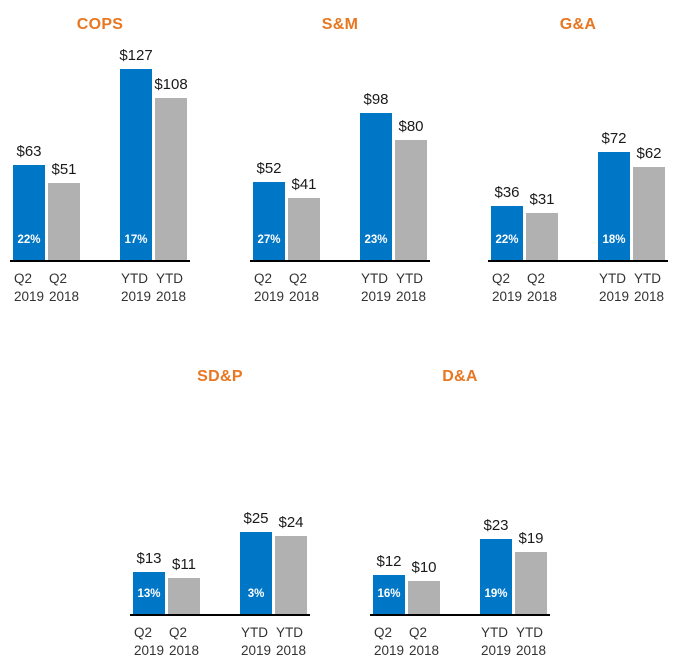  I want to click on bar-column: $62, so click(649, 202).